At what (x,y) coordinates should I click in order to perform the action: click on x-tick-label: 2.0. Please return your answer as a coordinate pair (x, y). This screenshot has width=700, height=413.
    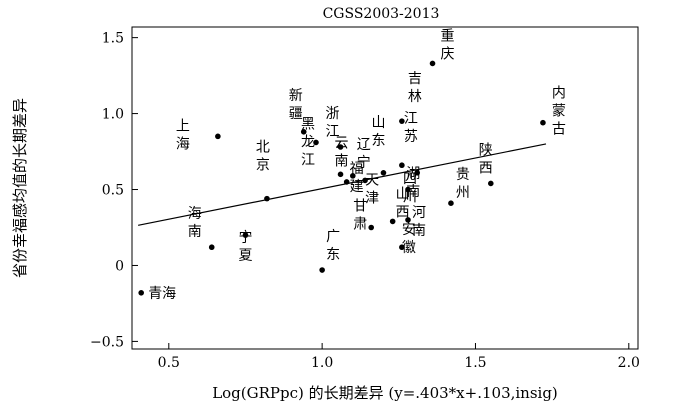
    Looking at the image, I should click on (629, 363).